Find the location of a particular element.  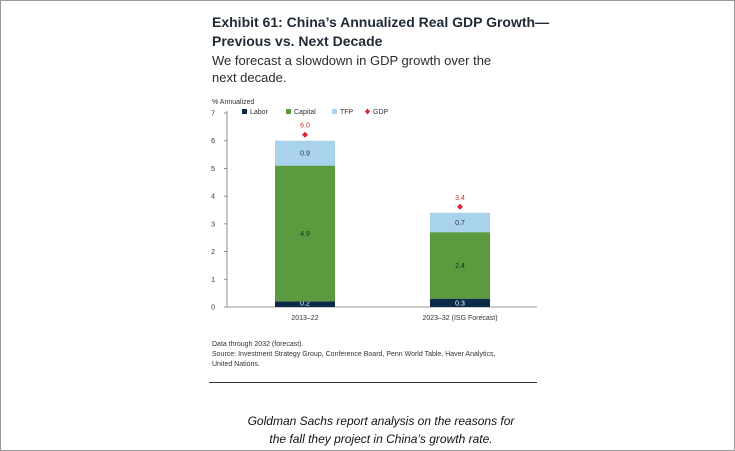

chart-subtitle-line-2: next decade. is located at coordinates (249, 77).